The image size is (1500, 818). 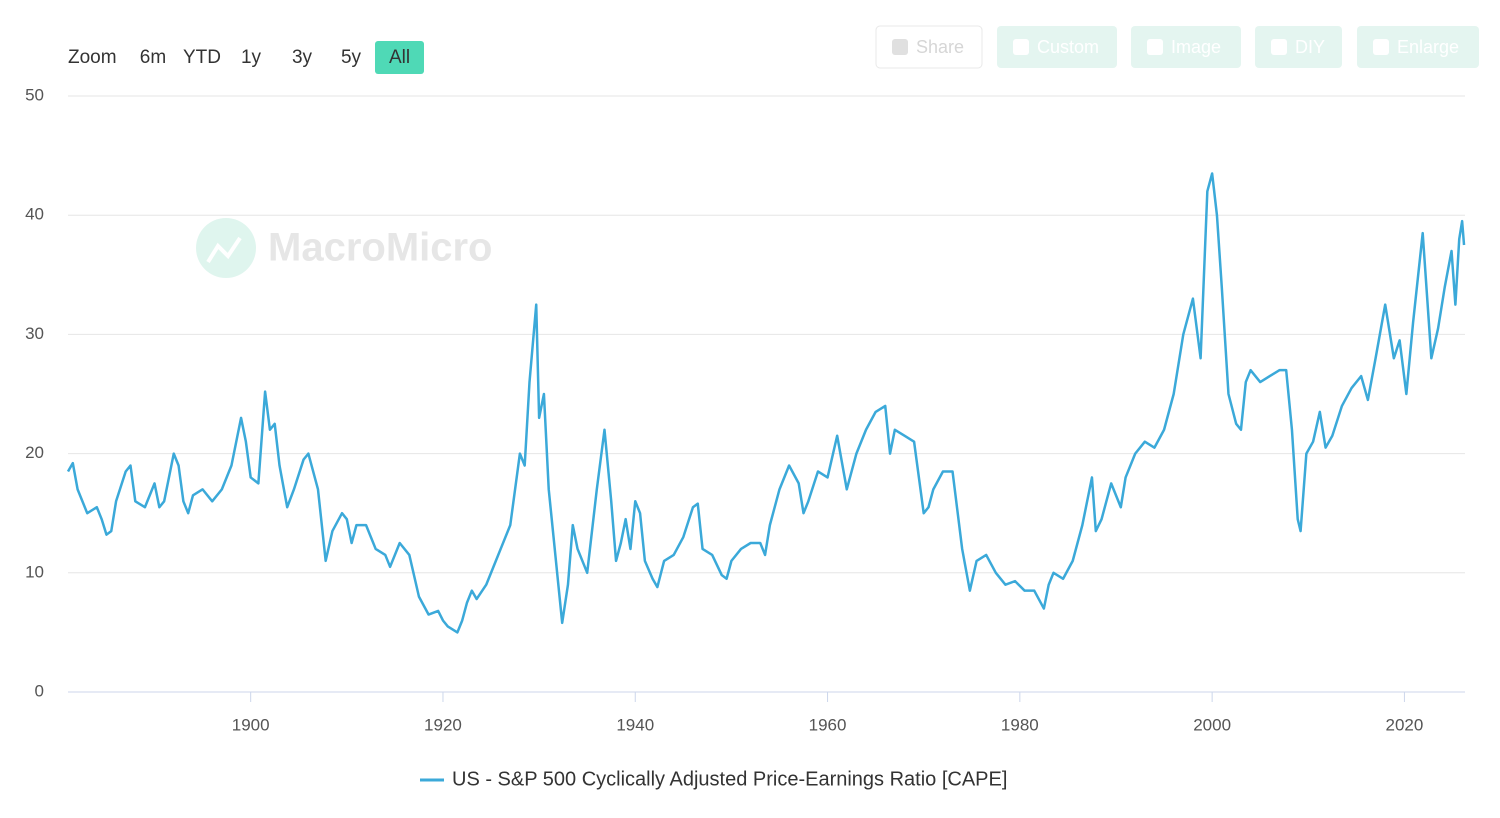 I want to click on x-tick-label: 1920, so click(x=443, y=724).